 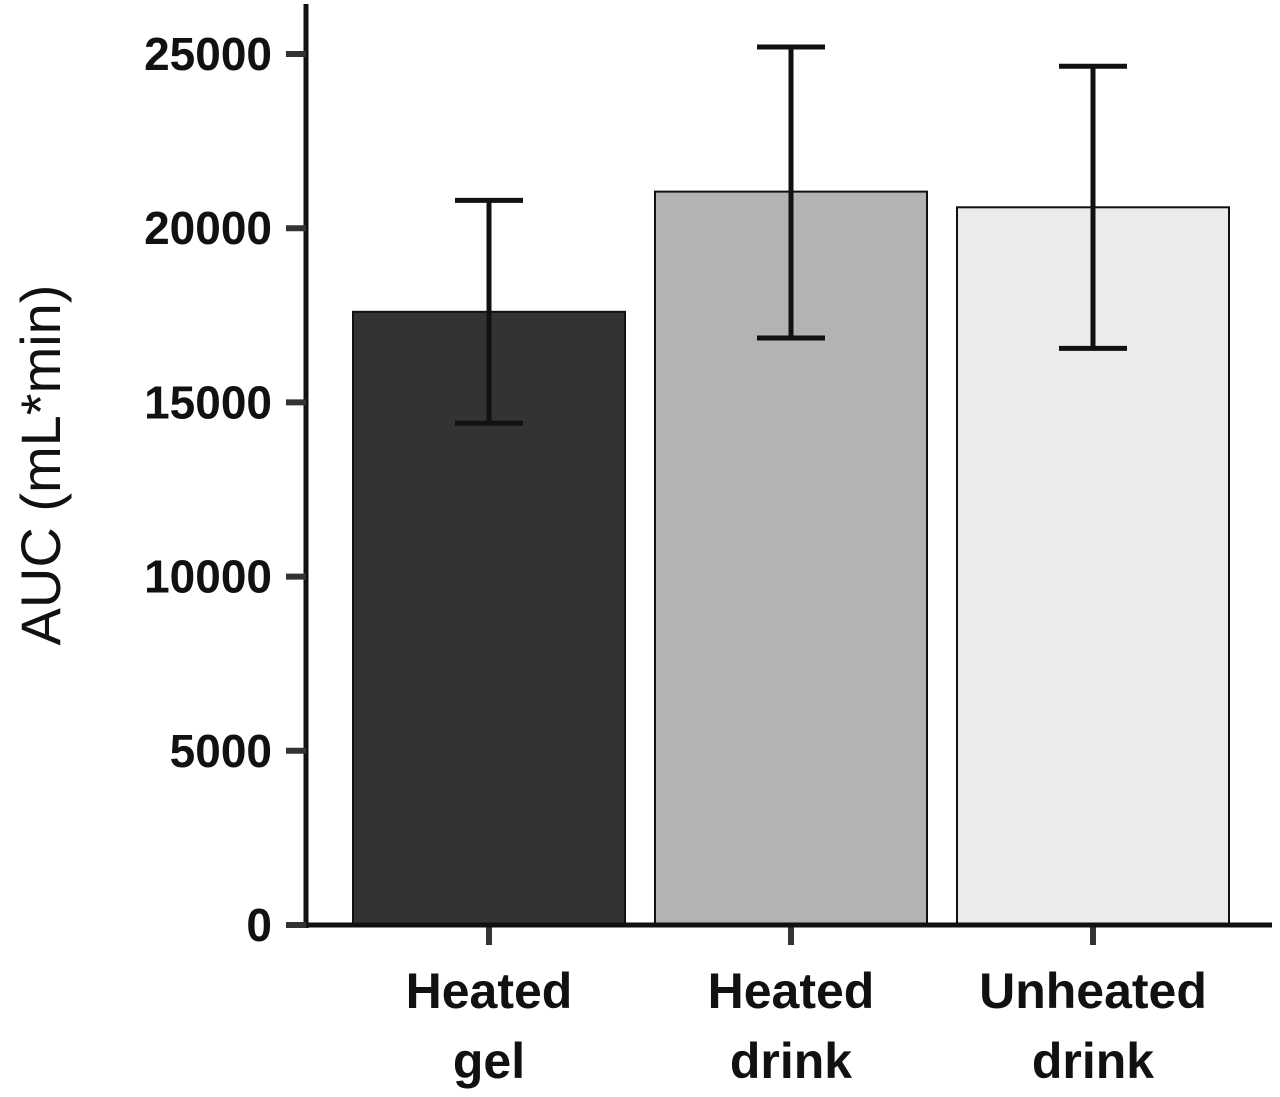 I want to click on y-tick-label-3: 15000, so click(x=208, y=402).